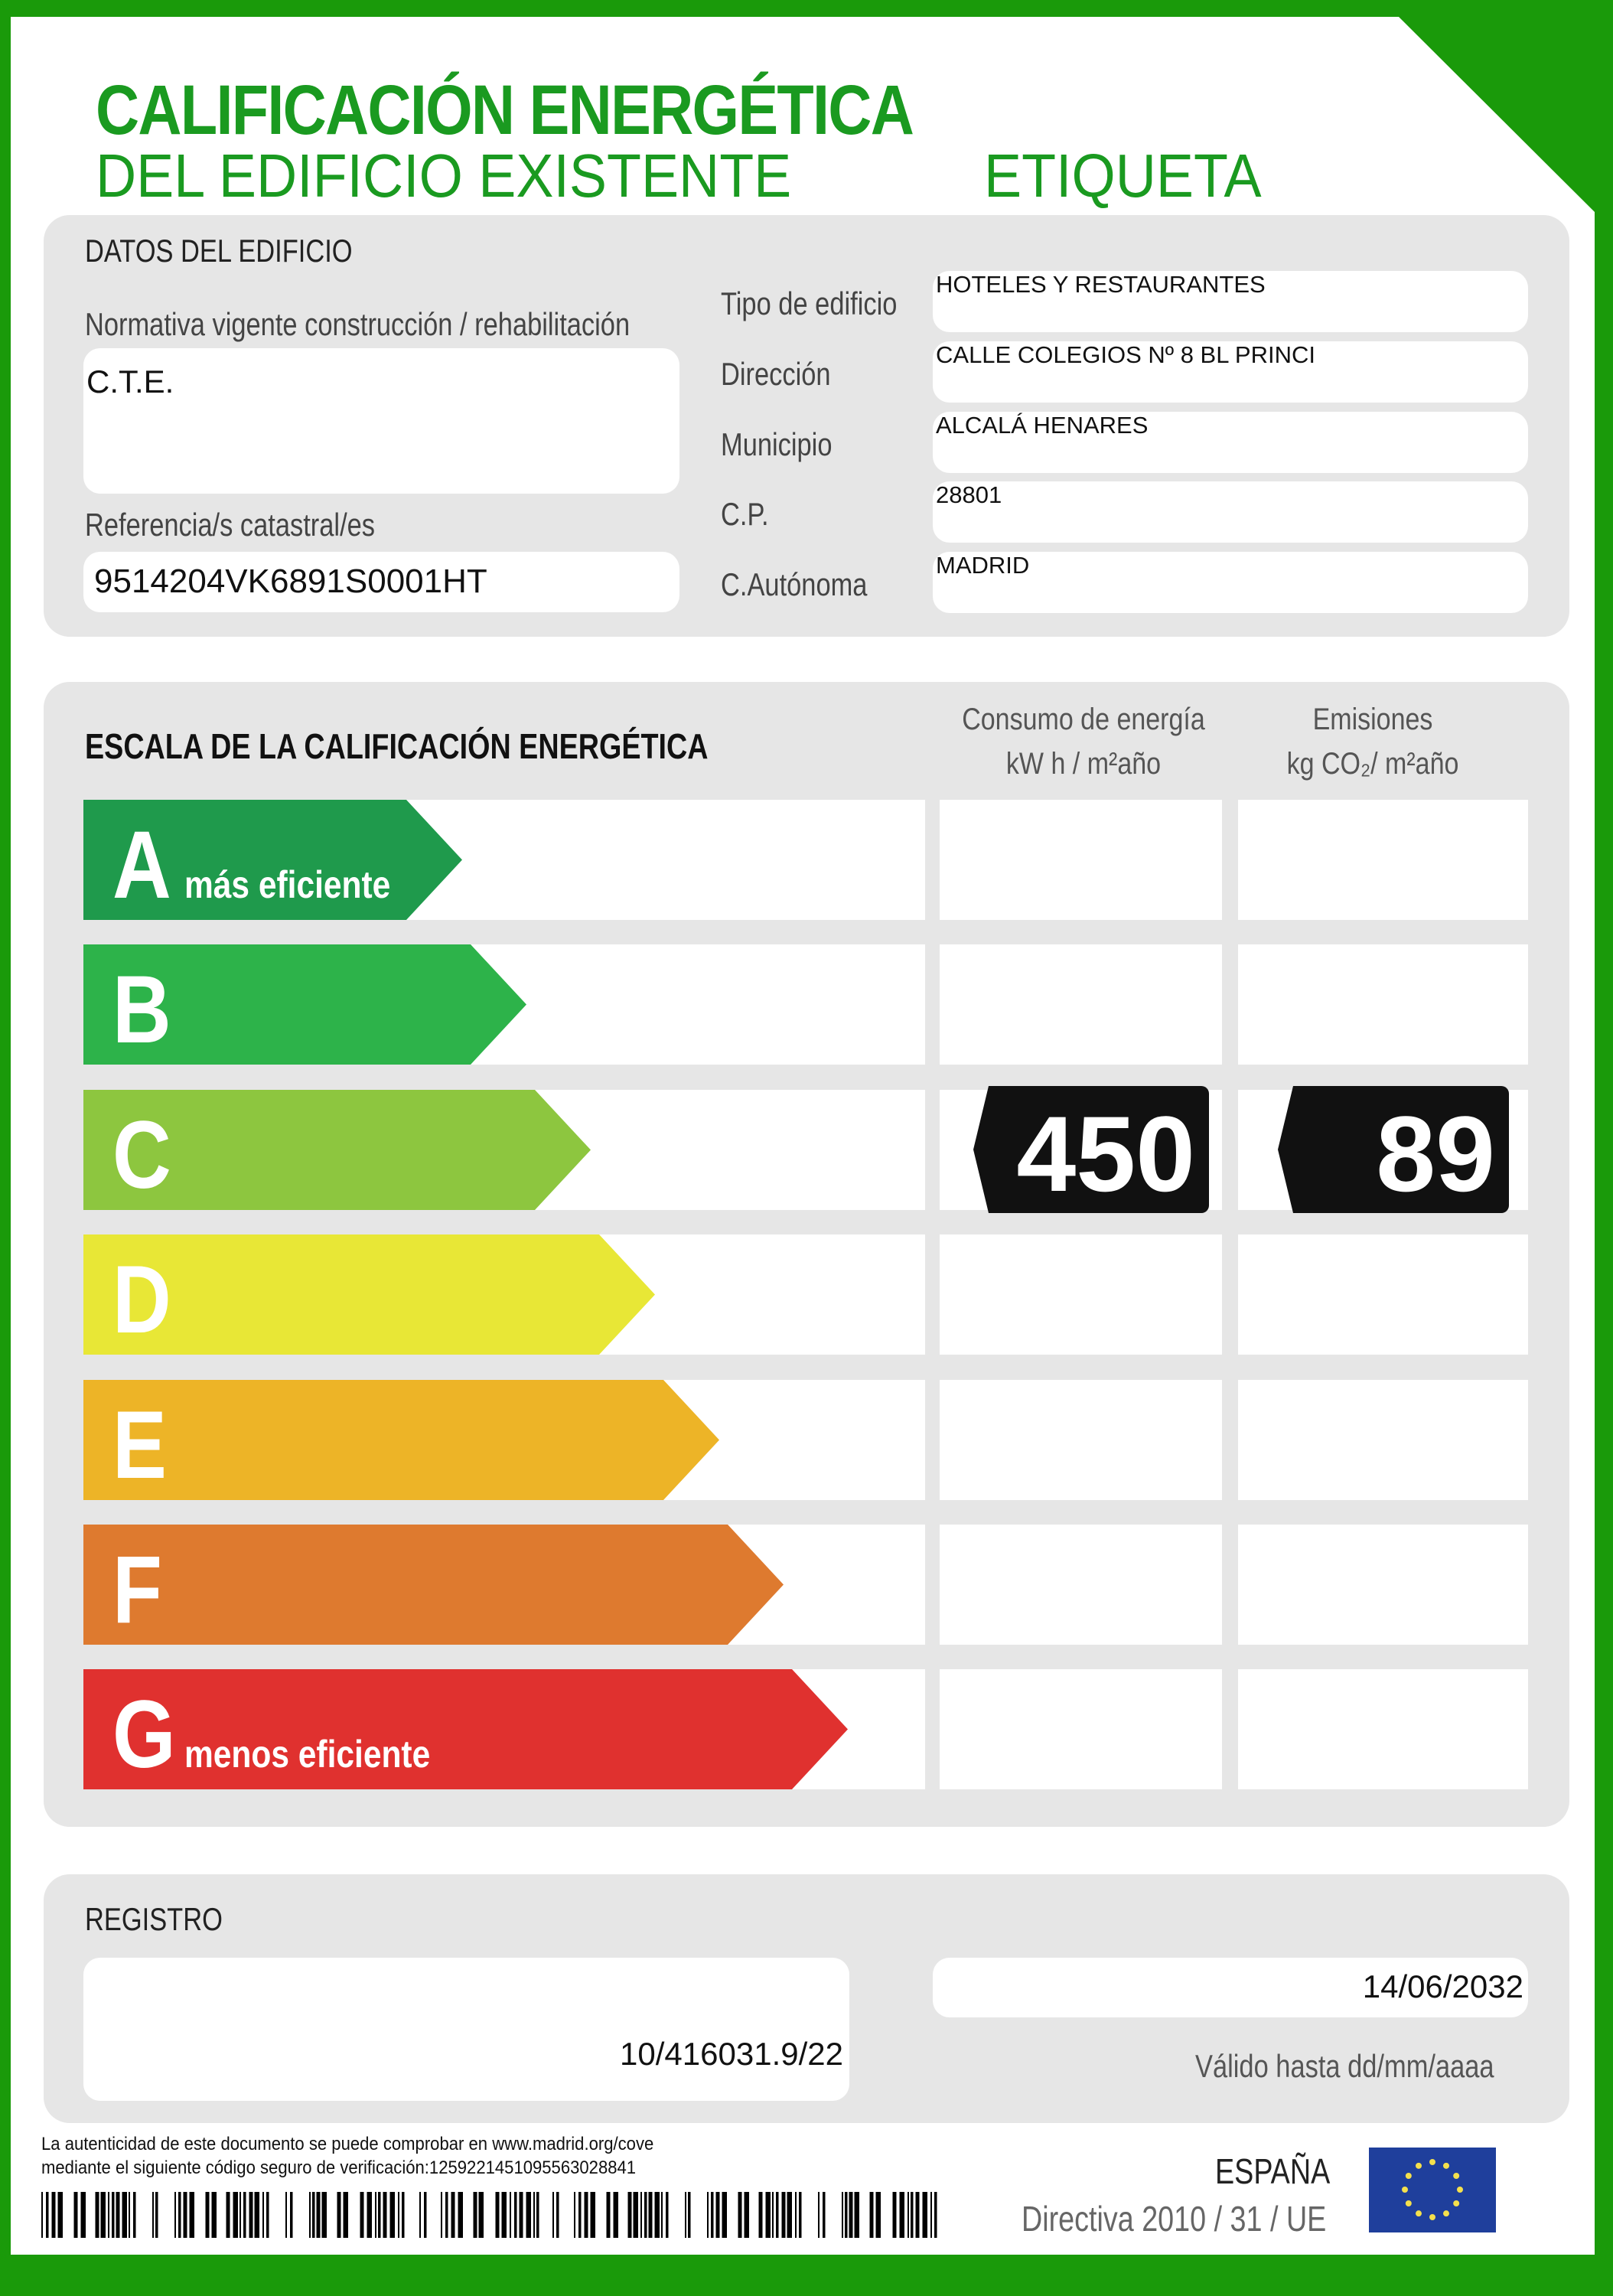 Image resolution: width=1613 pixels, height=2296 pixels. Describe the element at coordinates (444, 176) in the screenshot. I see `title-line2: DEL EDIFICIO EXISTENTE` at that location.